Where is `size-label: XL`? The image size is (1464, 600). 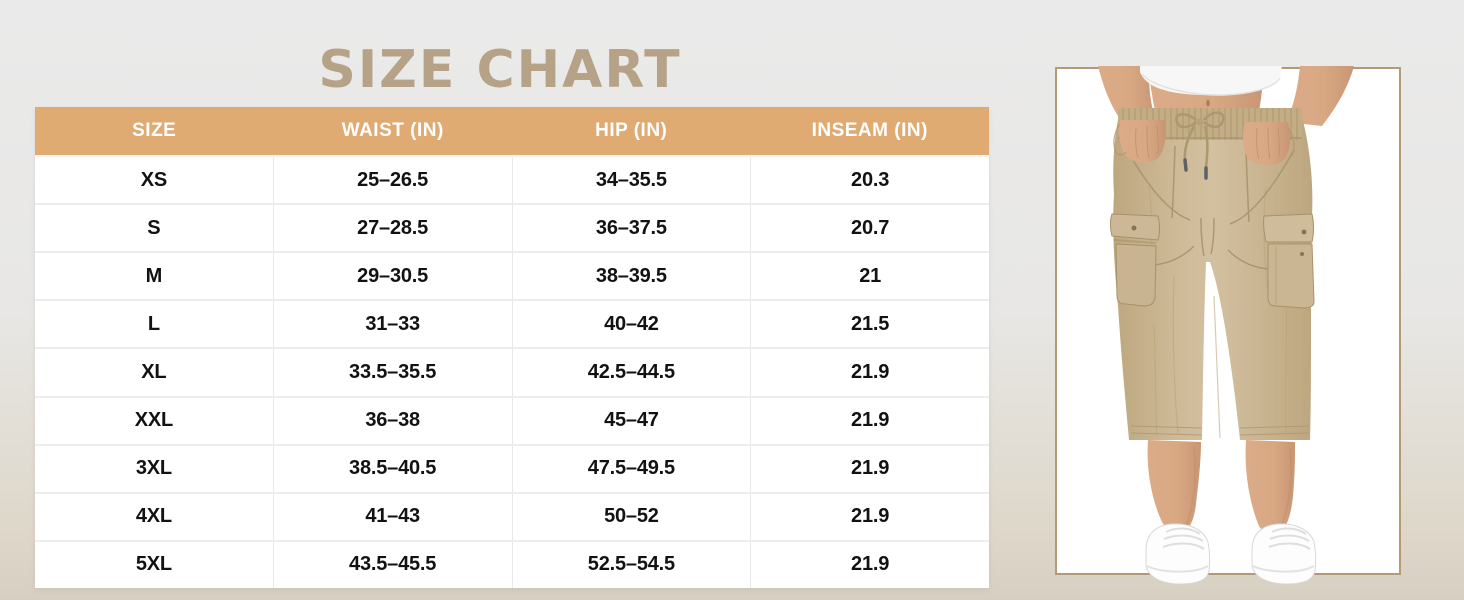
size-label: XL is located at coordinates (154, 371).